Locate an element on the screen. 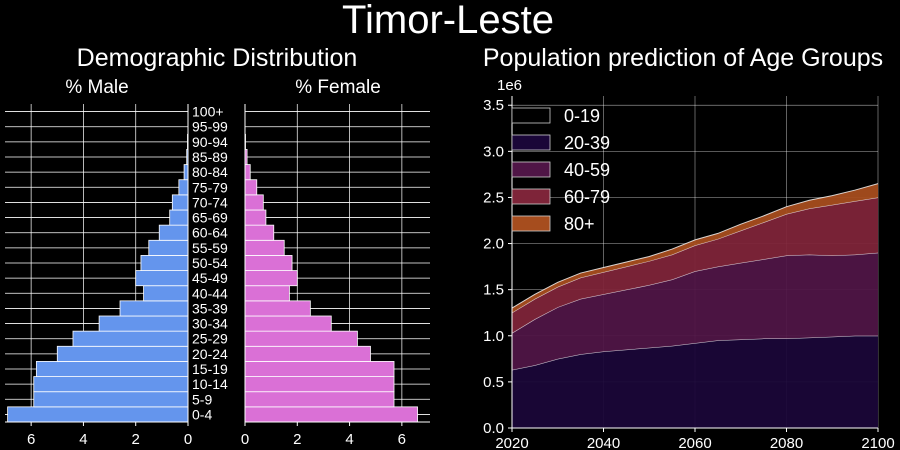 The height and width of the screenshot is (450, 900). legend-label-0-19: 0-19 is located at coordinates (582, 116).